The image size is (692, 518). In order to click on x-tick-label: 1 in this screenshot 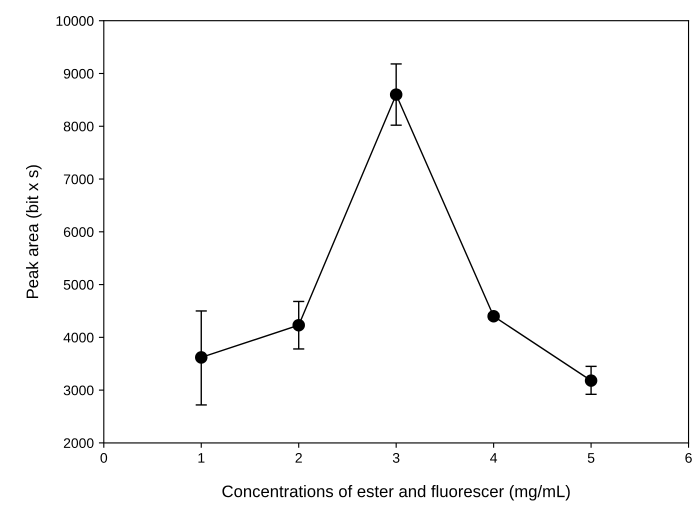, I will do `click(201, 458)`.